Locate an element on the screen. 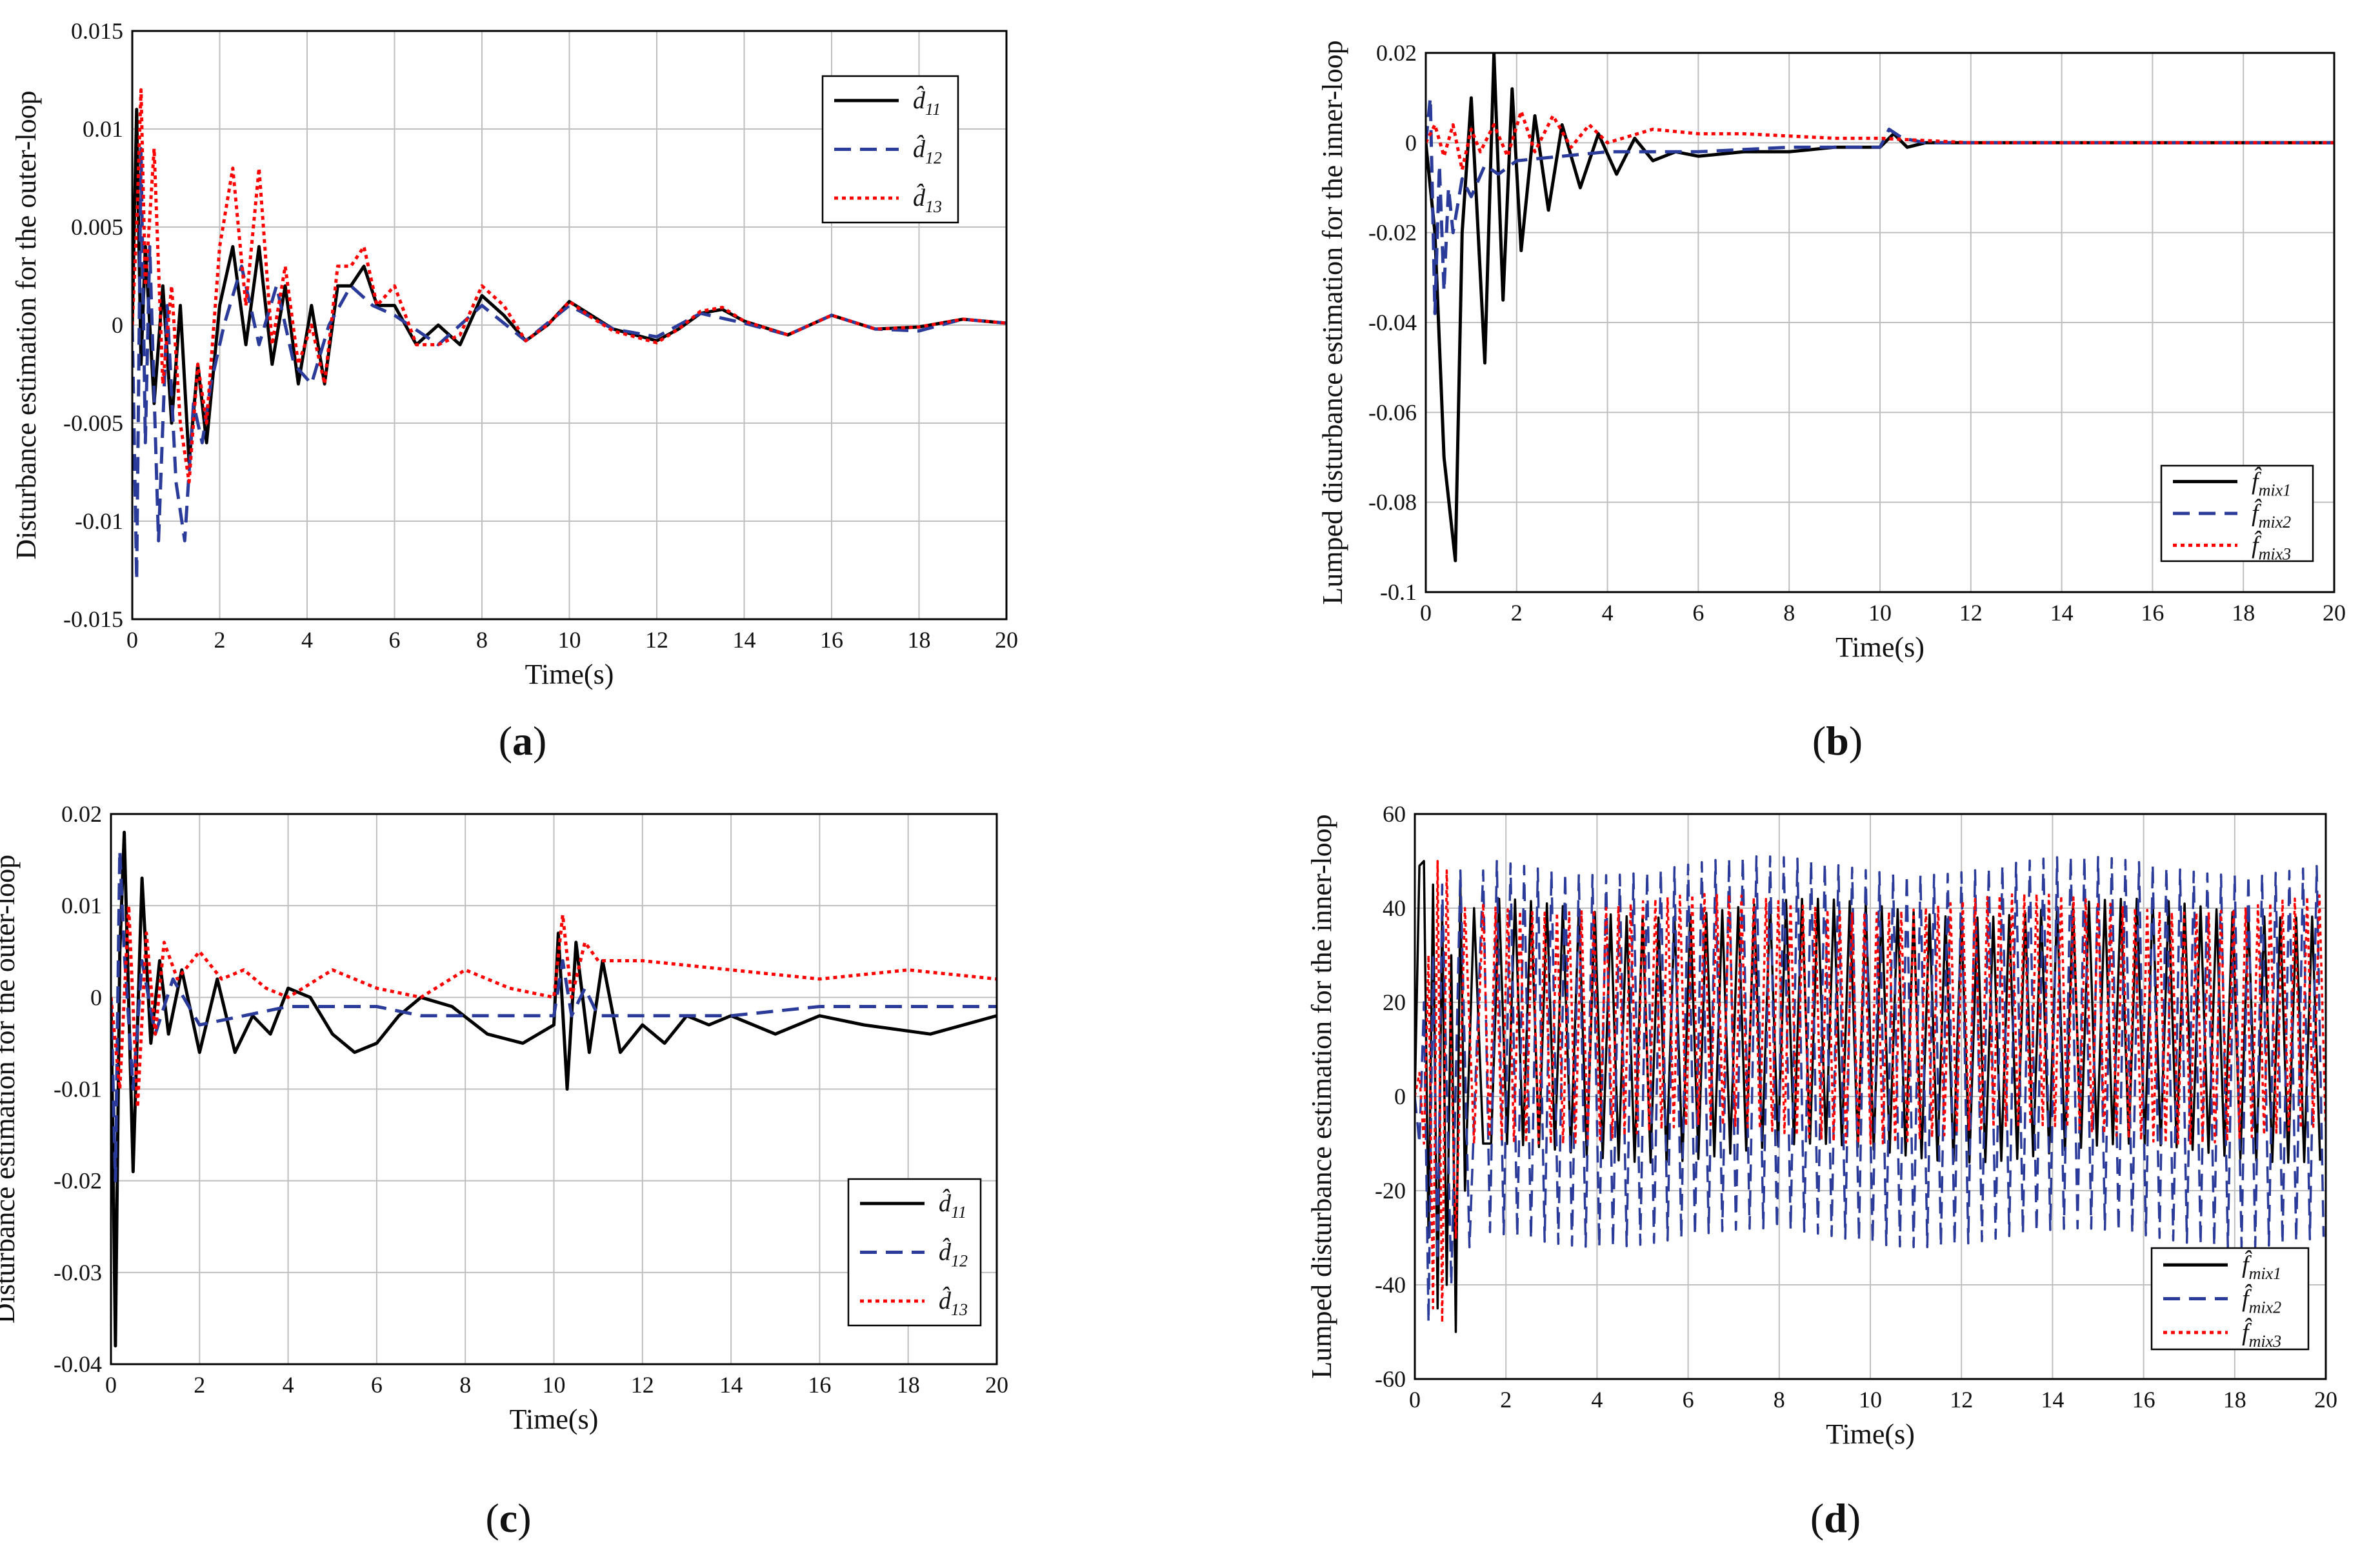  legend-label-mix1: f̂mix1 is located at coordinates (2261, 1267).